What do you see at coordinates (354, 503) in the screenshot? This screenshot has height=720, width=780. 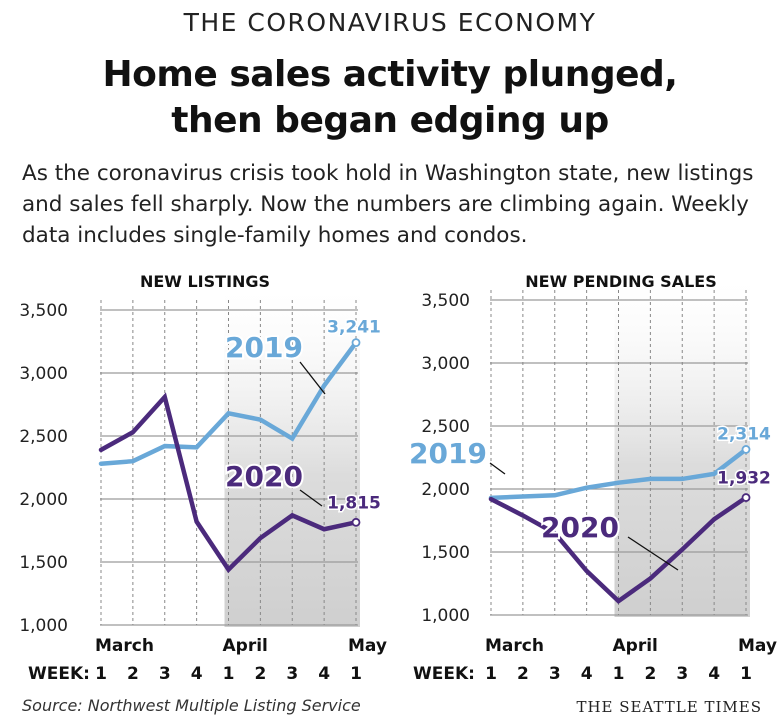 I see `end-value-label-2020: 1,815` at bounding box center [354, 503].